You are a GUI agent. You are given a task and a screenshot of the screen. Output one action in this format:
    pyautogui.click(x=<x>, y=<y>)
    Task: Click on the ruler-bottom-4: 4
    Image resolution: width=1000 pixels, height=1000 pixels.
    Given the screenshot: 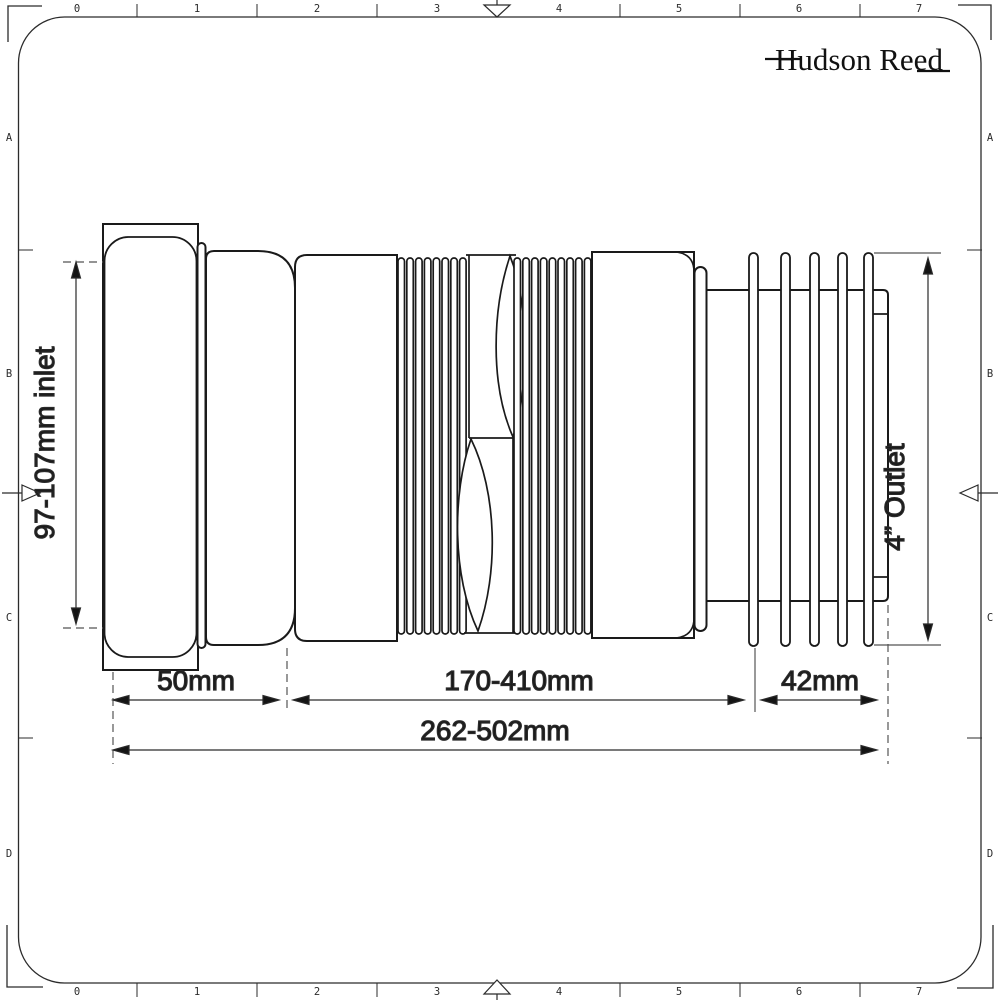 What is the action you would take?
    pyautogui.click(x=559, y=992)
    